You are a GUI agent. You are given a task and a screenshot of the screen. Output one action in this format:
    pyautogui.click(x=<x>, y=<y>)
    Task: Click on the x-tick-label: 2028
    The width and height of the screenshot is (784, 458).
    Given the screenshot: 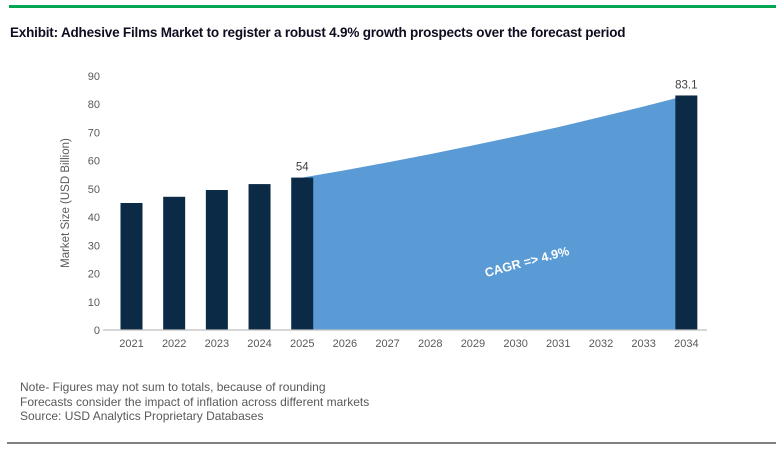 What is the action you would take?
    pyautogui.click(x=430, y=344)
    